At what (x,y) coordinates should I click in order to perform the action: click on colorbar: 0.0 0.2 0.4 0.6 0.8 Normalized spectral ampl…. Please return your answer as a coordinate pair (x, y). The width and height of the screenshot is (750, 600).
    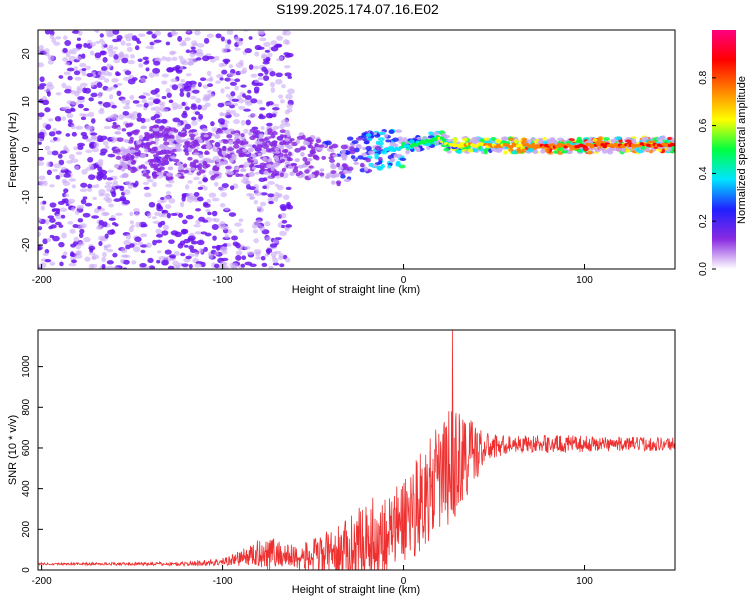
    Looking at the image, I should click on (723, 153).